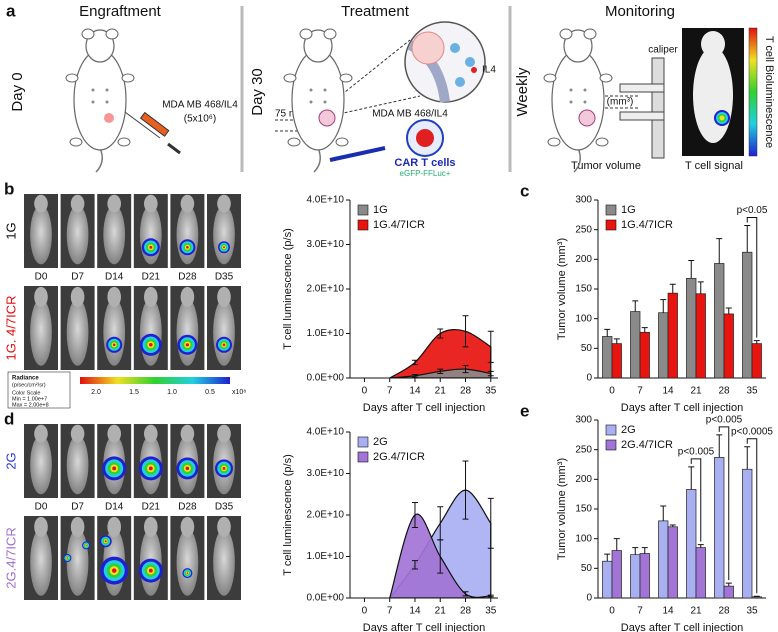  What do you see at coordinates (386, 140) in the screenshot?
I see `car-t-cell` at bounding box center [386, 140].